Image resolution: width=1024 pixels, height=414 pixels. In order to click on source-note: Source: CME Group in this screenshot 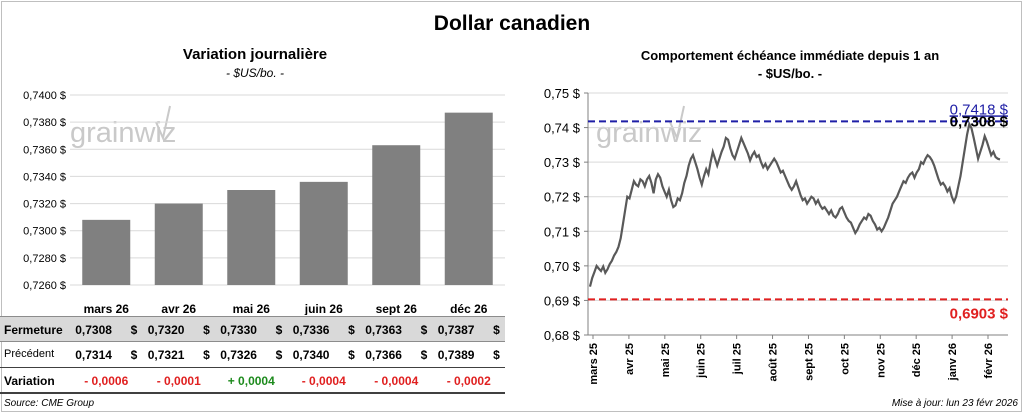, I will do `click(49, 403)`.